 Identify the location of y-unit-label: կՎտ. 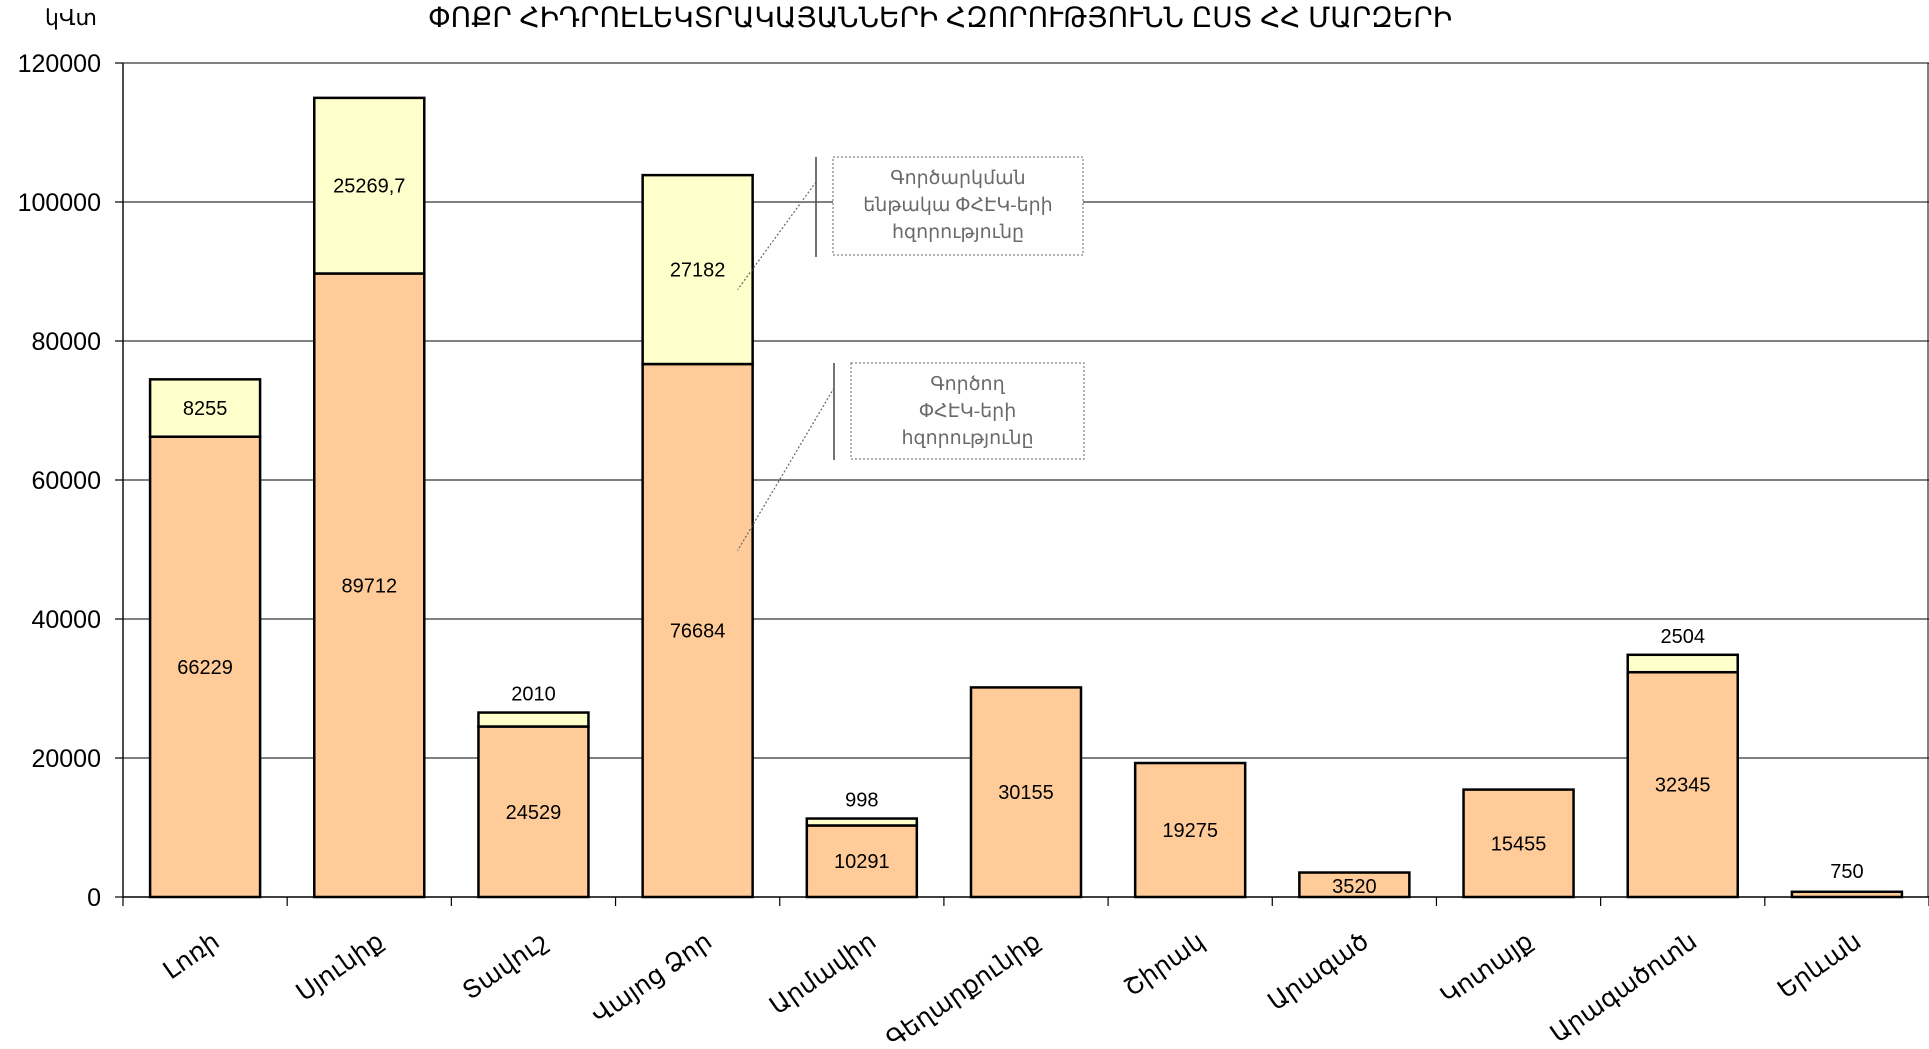
(71, 17).